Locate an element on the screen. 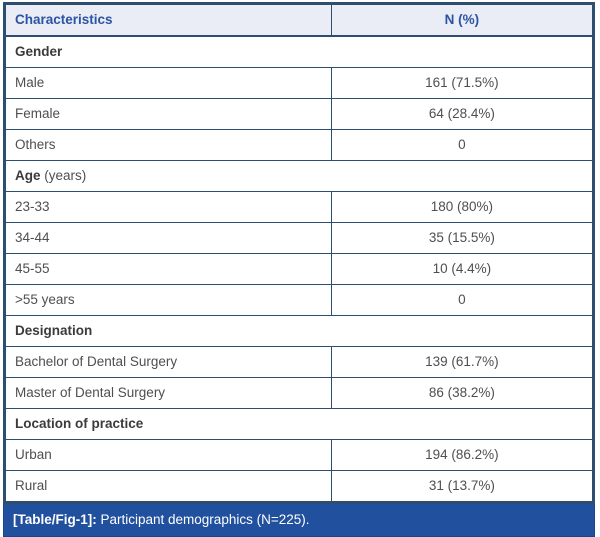 The height and width of the screenshot is (537, 600). row-value: 64 (28.4%) is located at coordinates (462, 114).